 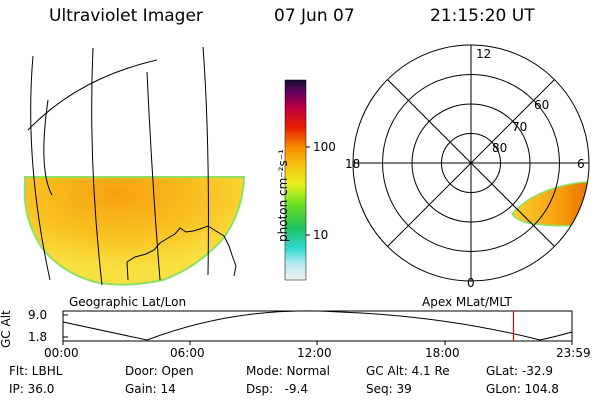 What do you see at coordinates (353, 164) in the screenshot?
I see `mlt-label-18: 18` at bounding box center [353, 164].